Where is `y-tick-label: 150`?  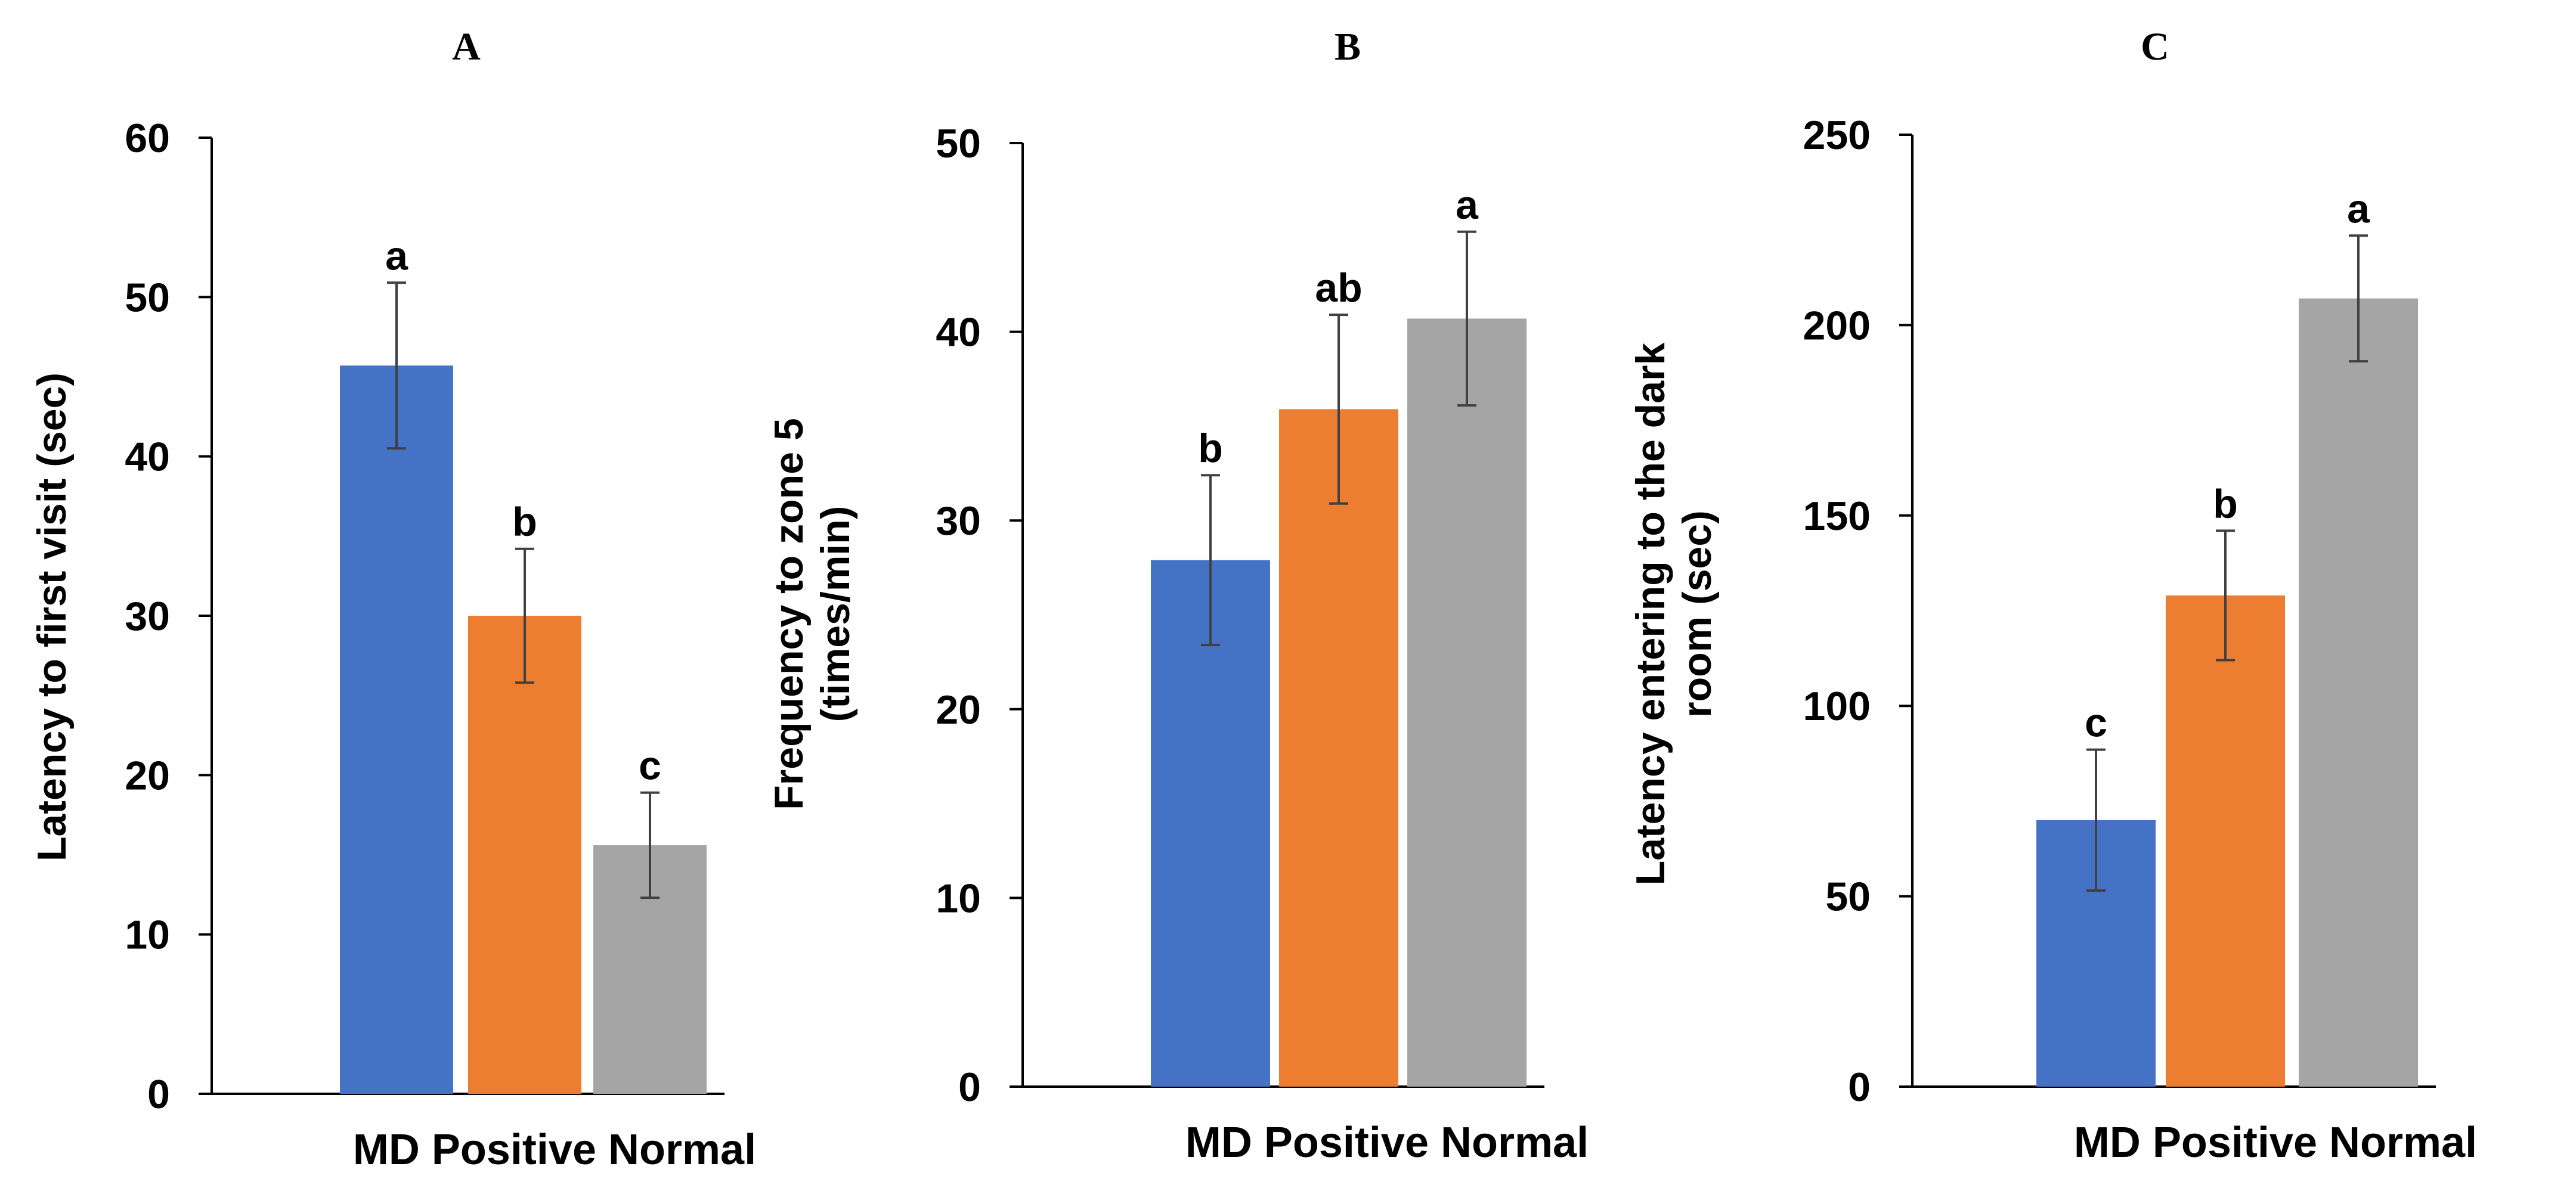
y-tick-label: 150 is located at coordinates (1837, 516).